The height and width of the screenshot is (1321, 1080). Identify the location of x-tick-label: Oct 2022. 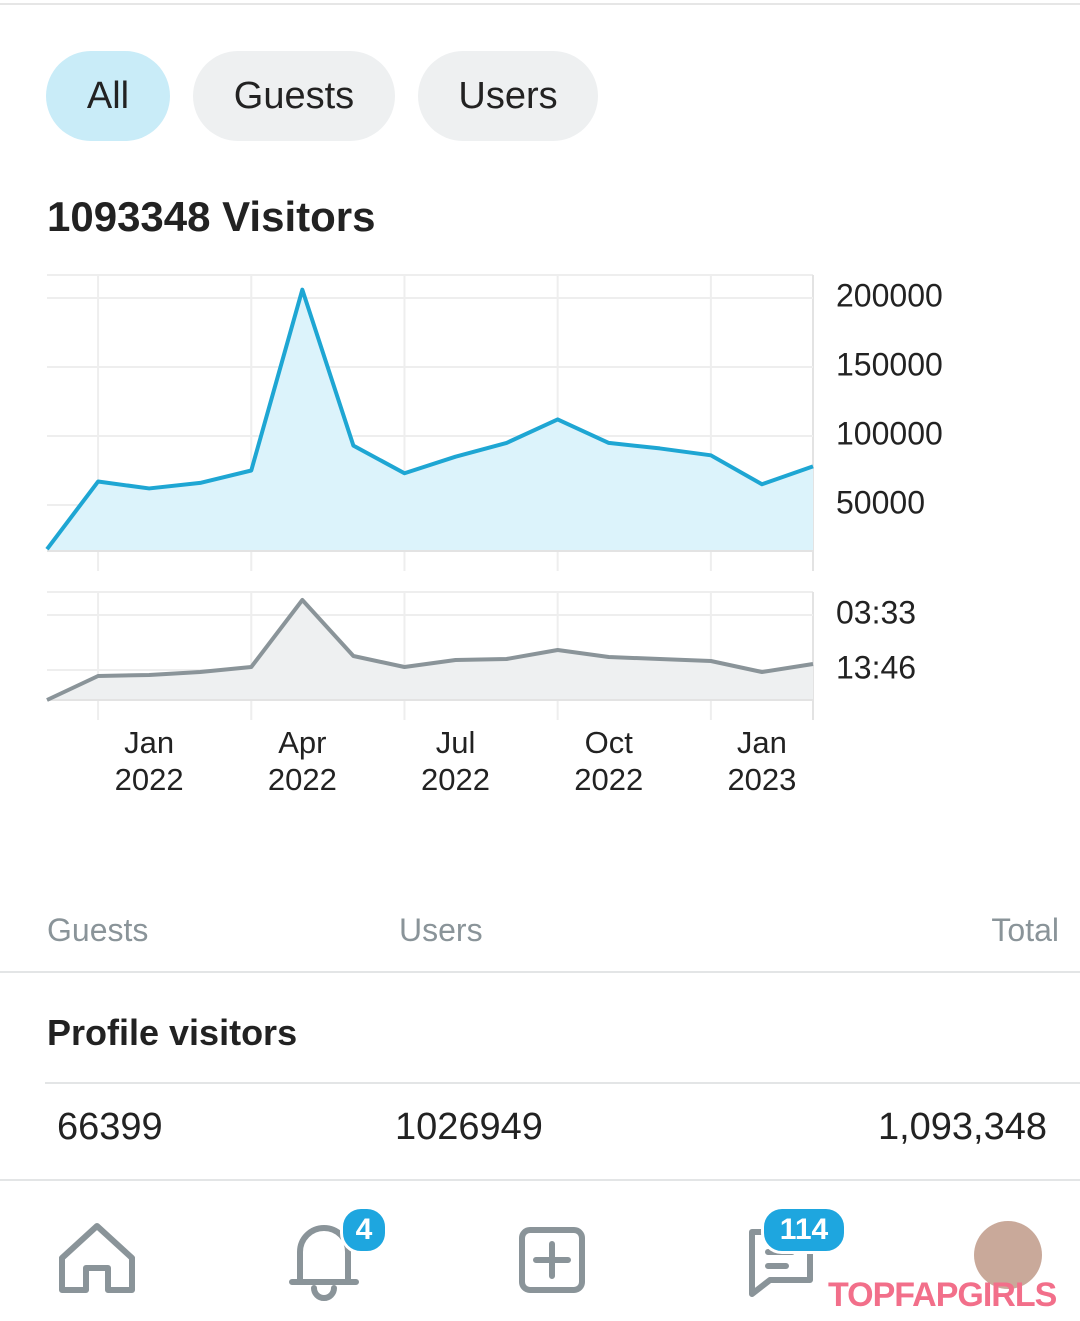
(609, 761).